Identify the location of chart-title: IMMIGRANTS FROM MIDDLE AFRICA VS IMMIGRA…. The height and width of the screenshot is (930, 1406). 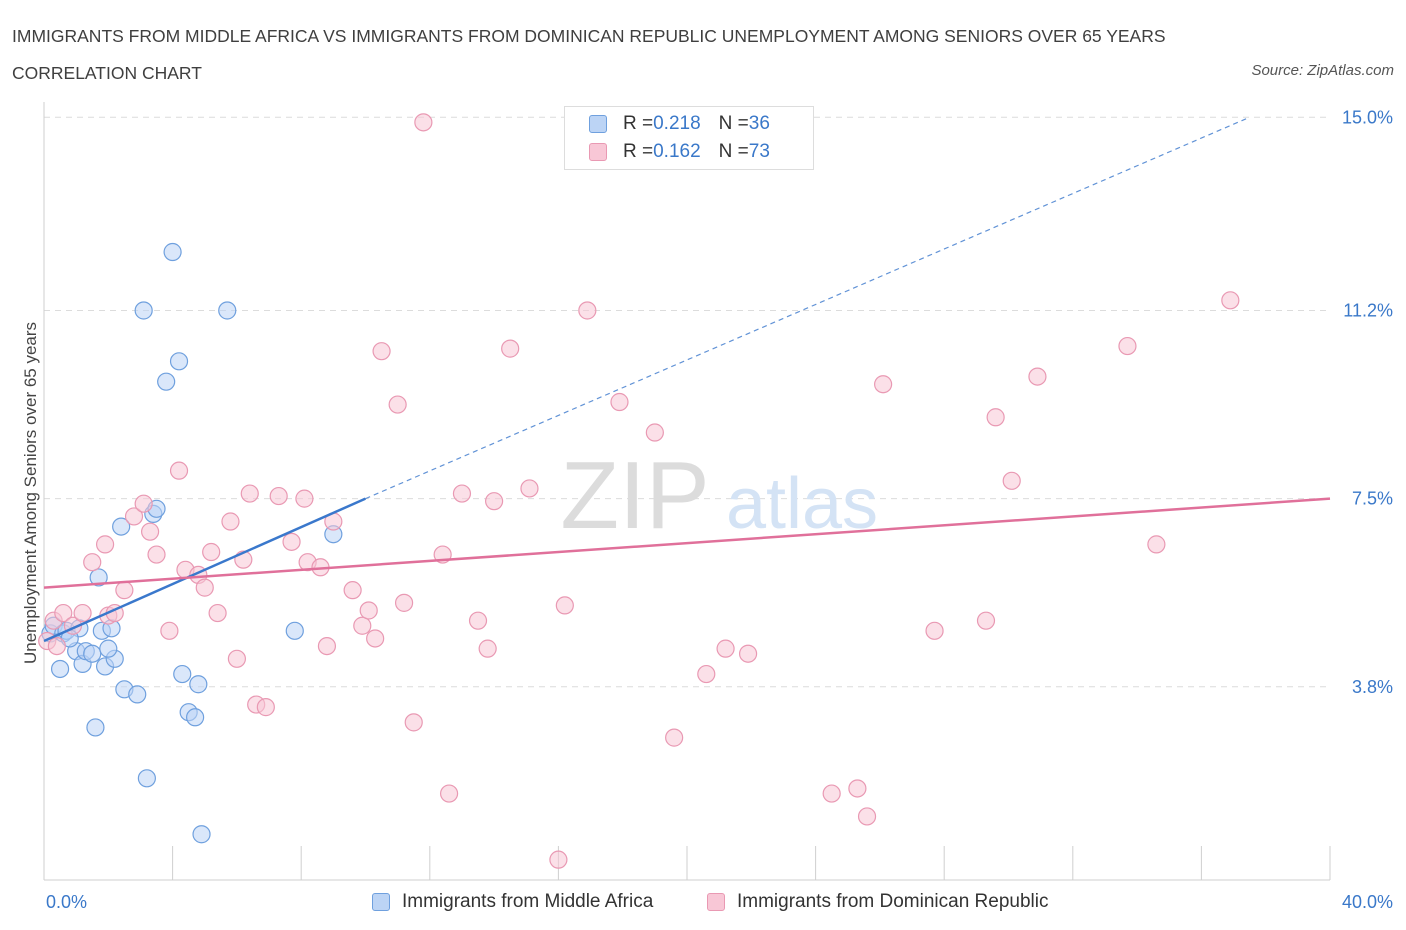
(589, 54).